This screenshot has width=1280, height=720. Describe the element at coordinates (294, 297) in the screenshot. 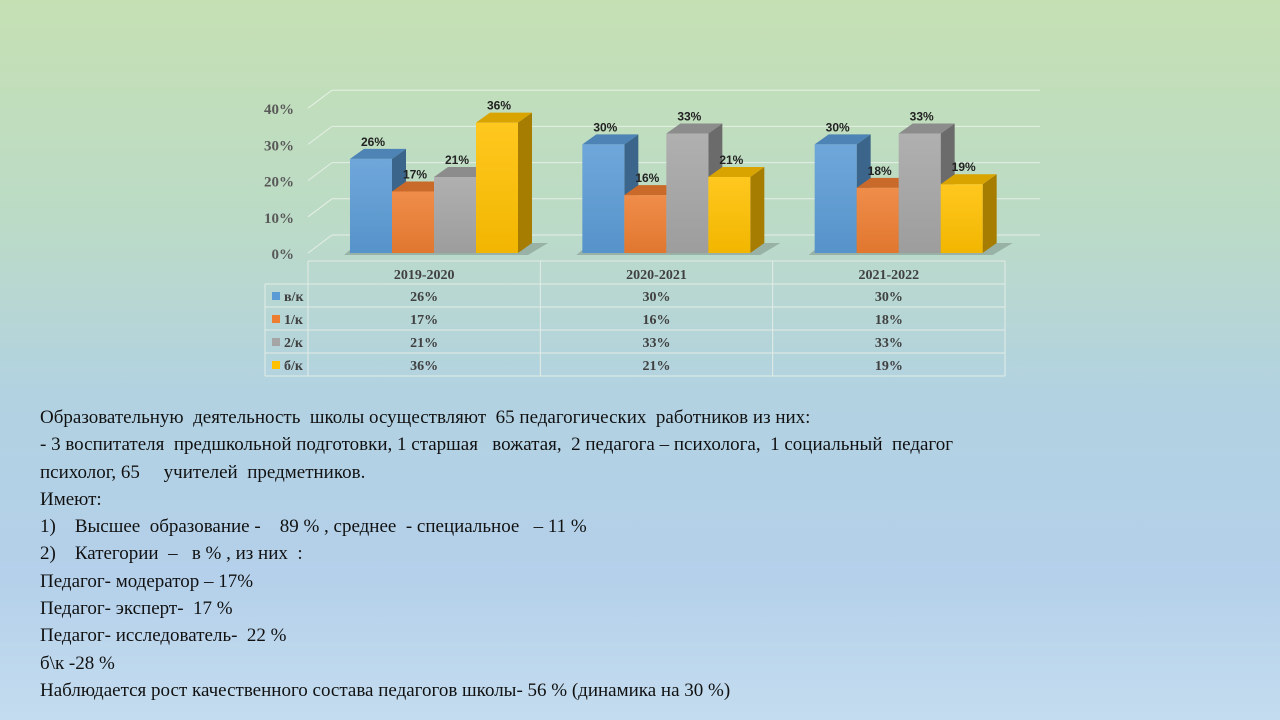

I see `legend-label: в/к` at that location.